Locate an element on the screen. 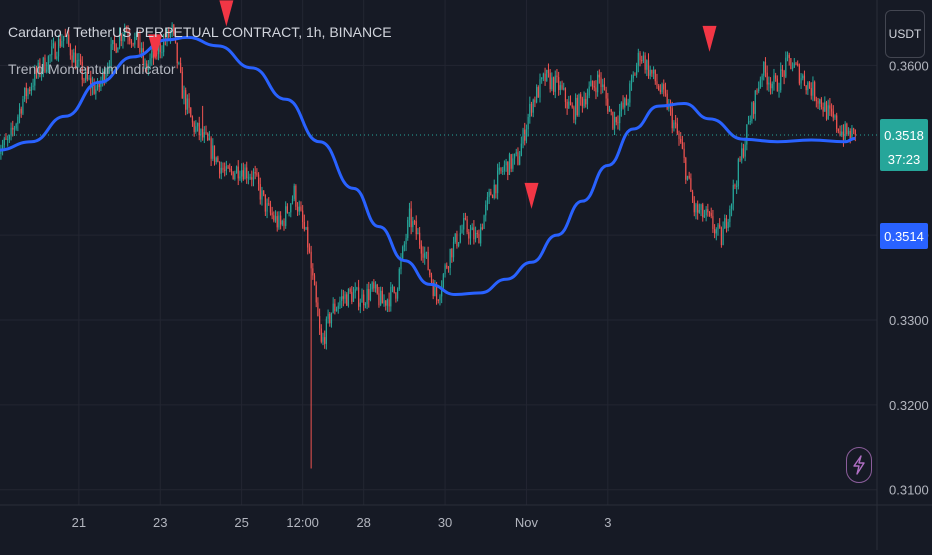 This screenshot has height=555, width=932. x-tick-label: 25 is located at coordinates (241, 522).